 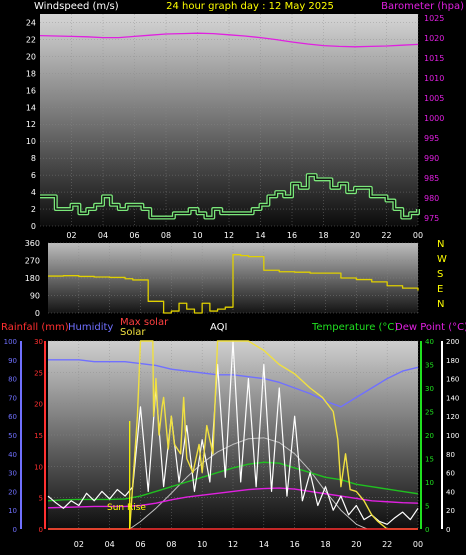 I want to click on solar-tick-label: 40, so click(x=450, y=492).